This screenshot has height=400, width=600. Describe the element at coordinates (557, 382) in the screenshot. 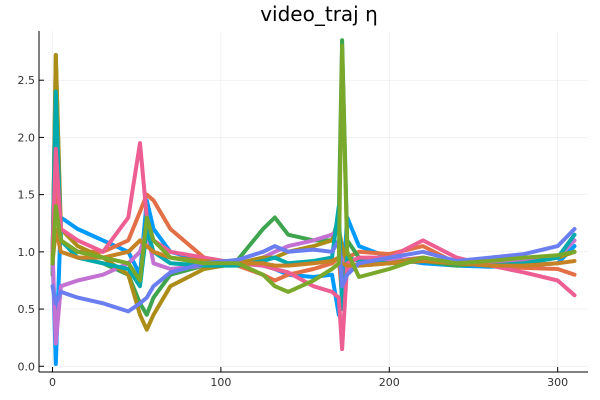

I see `x-tick-label: 300` at that location.